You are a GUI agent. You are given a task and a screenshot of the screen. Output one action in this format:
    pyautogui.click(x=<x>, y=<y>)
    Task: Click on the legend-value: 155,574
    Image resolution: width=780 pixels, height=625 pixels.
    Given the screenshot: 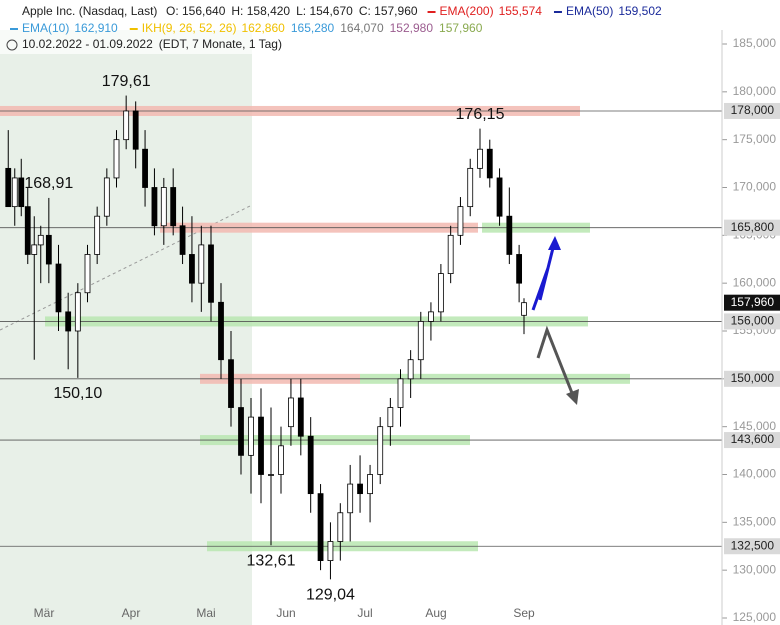 What is the action you would take?
    pyautogui.click(x=521, y=11)
    